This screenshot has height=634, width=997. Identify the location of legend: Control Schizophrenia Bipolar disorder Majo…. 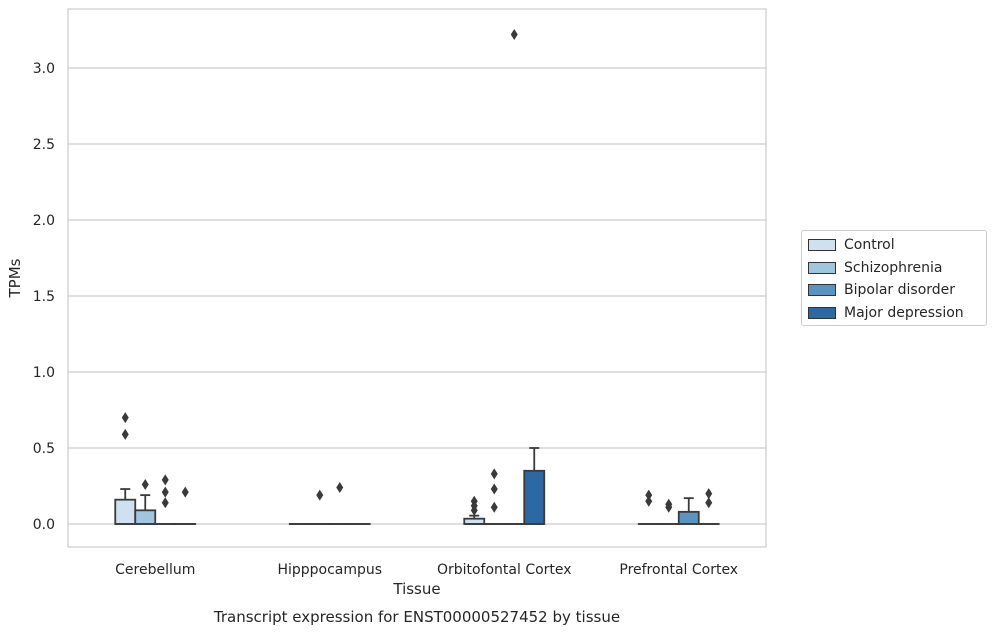
(894, 278).